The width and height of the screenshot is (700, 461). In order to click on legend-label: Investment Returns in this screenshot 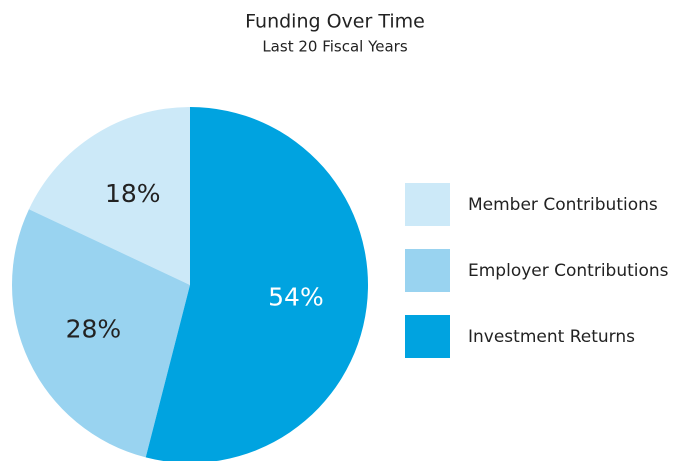, I will do `click(551, 337)`.